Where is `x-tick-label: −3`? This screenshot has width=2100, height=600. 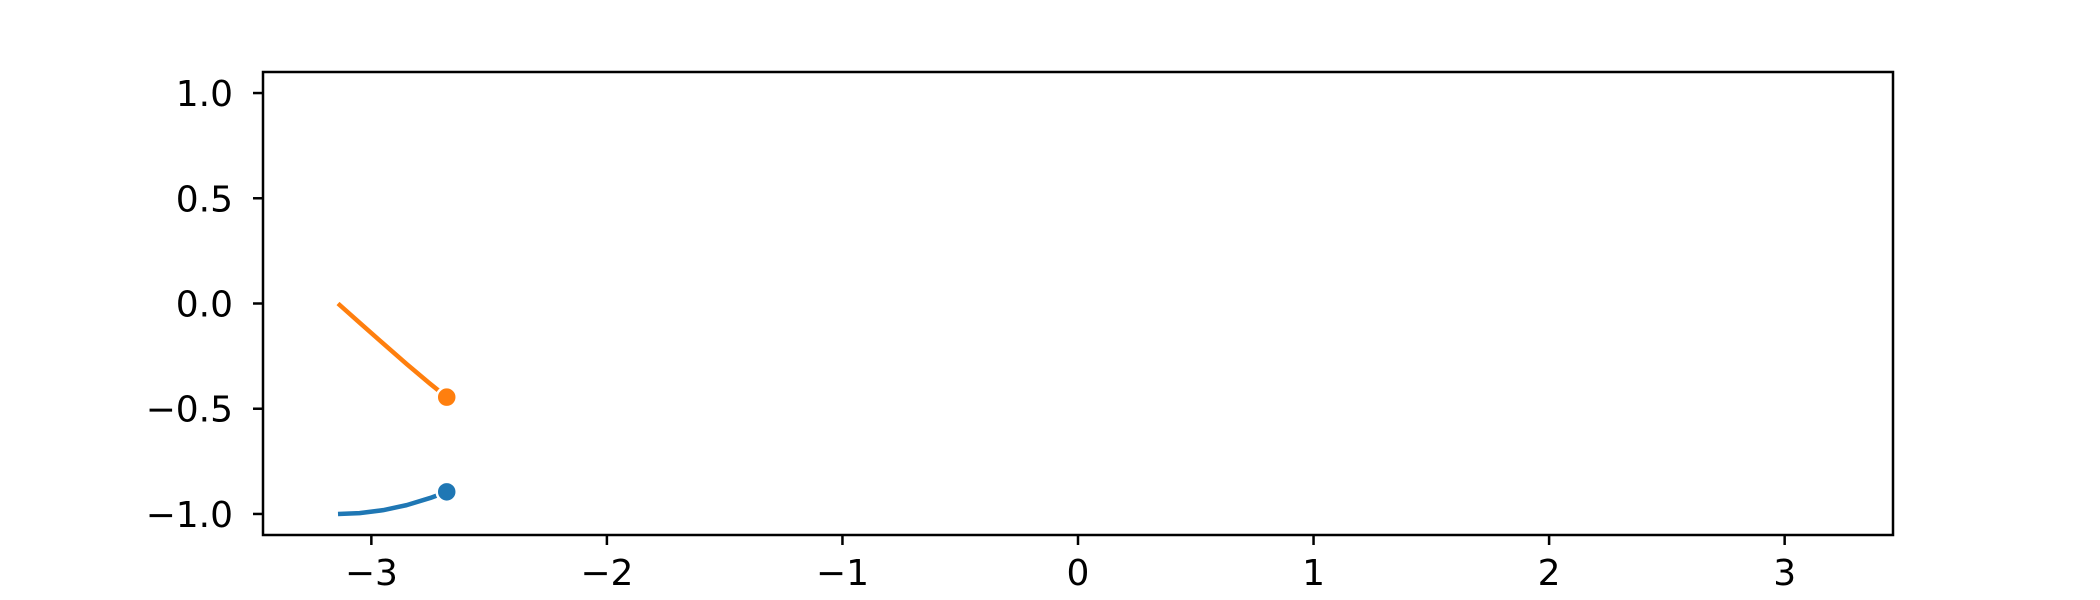
x-tick-label: −3 is located at coordinates (371, 573).